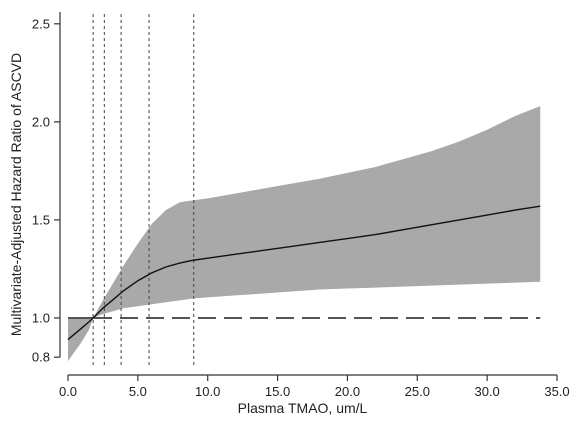  I want to click on y-tick-label: 2.0, so click(41, 121).